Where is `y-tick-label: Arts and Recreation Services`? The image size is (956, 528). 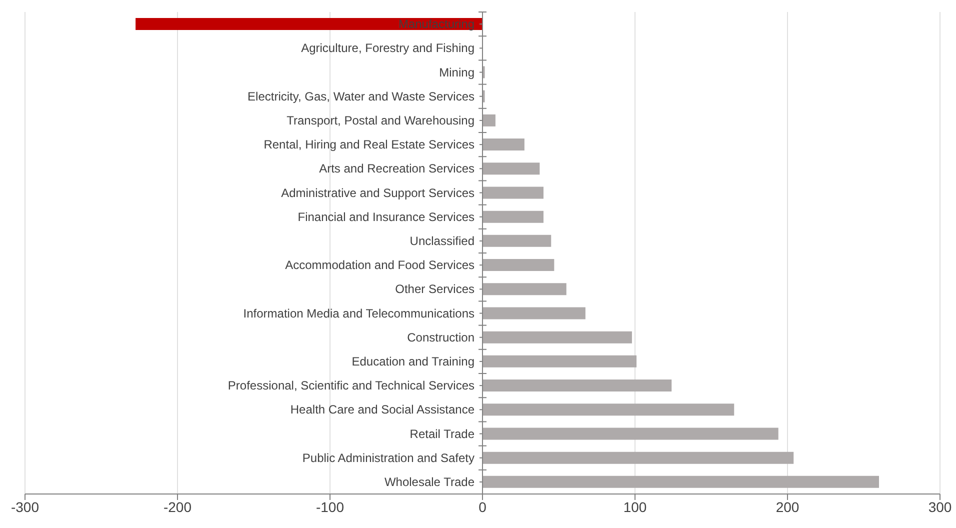
y-tick-label: Arts and Recreation Services is located at coordinates (396, 169).